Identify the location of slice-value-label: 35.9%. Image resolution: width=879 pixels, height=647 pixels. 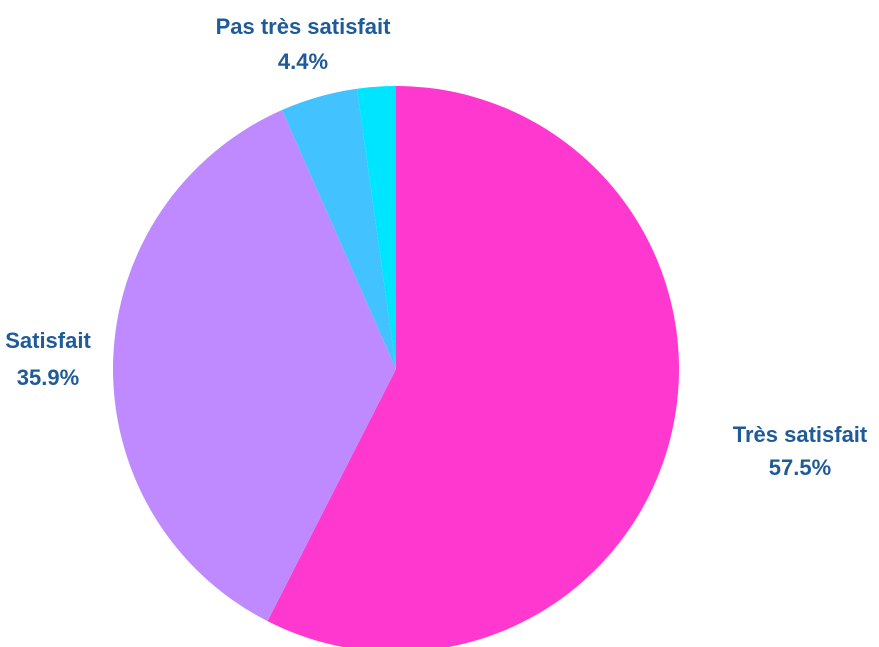
(48, 377).